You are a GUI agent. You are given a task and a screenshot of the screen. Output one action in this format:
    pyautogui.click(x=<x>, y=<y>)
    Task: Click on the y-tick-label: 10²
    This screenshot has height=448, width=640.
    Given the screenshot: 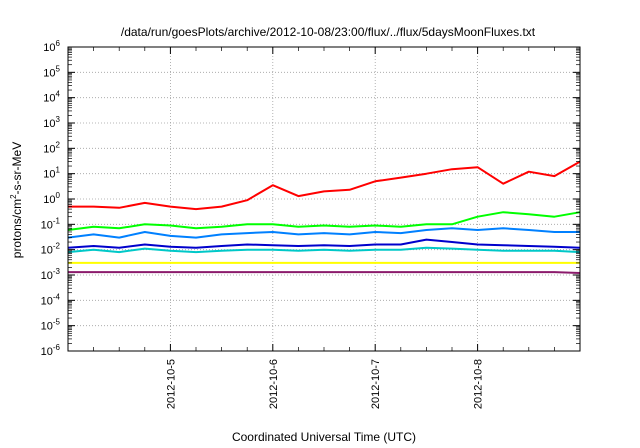 What is the action you would take?
    pyautogui.click(x=51, y=147)
    